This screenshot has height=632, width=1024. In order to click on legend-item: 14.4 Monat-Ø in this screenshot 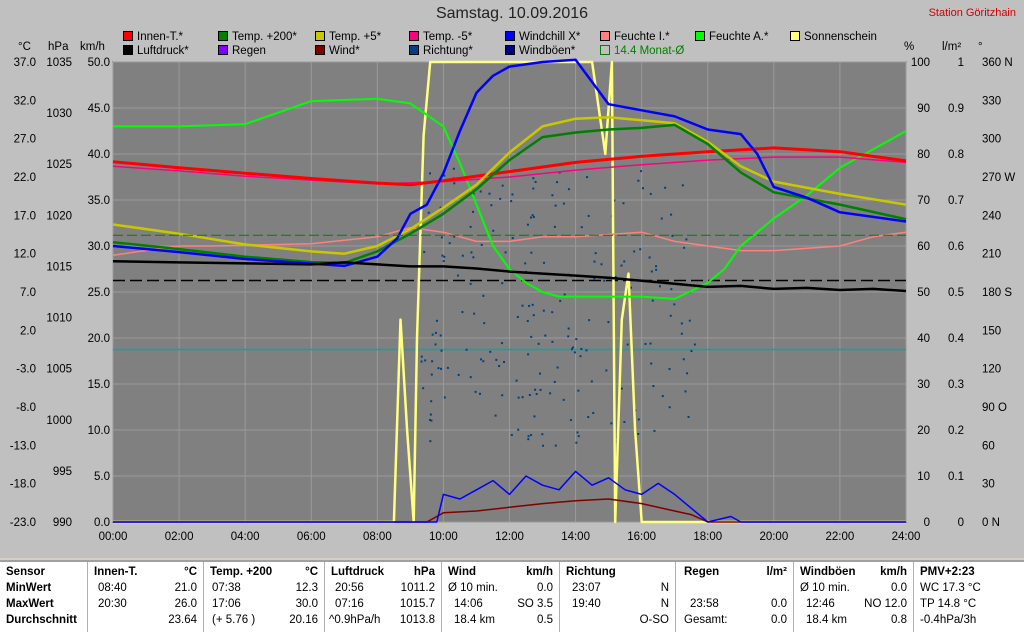, I will do `click(642, 51)`.